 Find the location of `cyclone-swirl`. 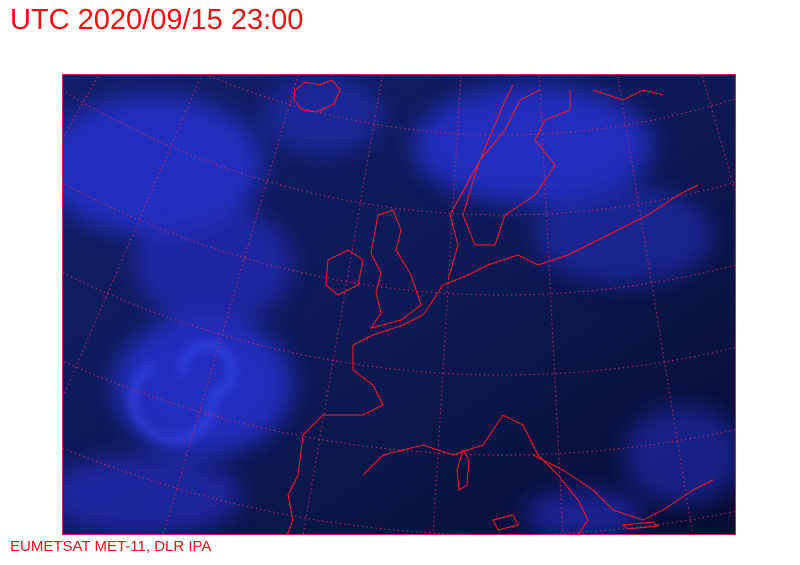

cyclone-swirl is located at coordinates (183, 392).